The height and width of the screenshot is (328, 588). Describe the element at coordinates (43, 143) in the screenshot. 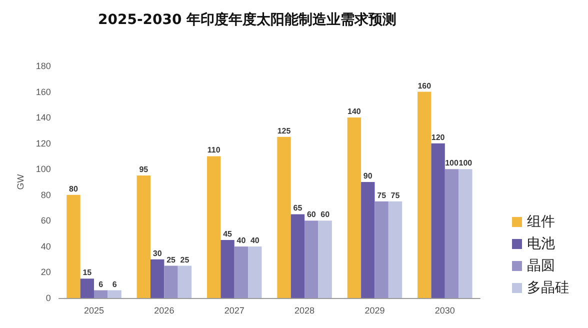

I see `y-tick-label: 120` at that location.